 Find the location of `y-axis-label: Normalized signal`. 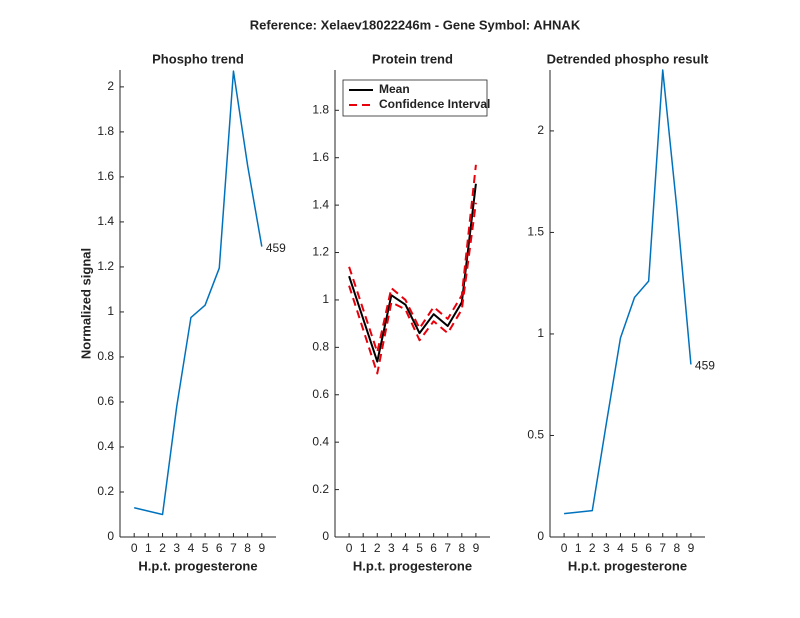

y-axis-label: Normalized signal is located at coordinates (85, 303).